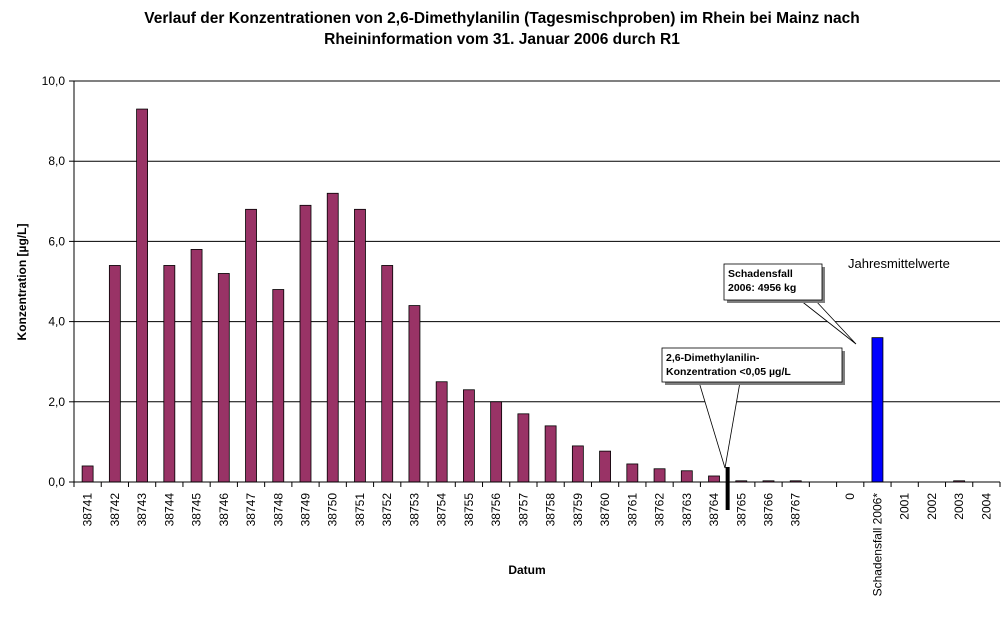 This screenshot has height=623, width=1004. I want to click on x-tick-label: 38744, so click(169, 510).